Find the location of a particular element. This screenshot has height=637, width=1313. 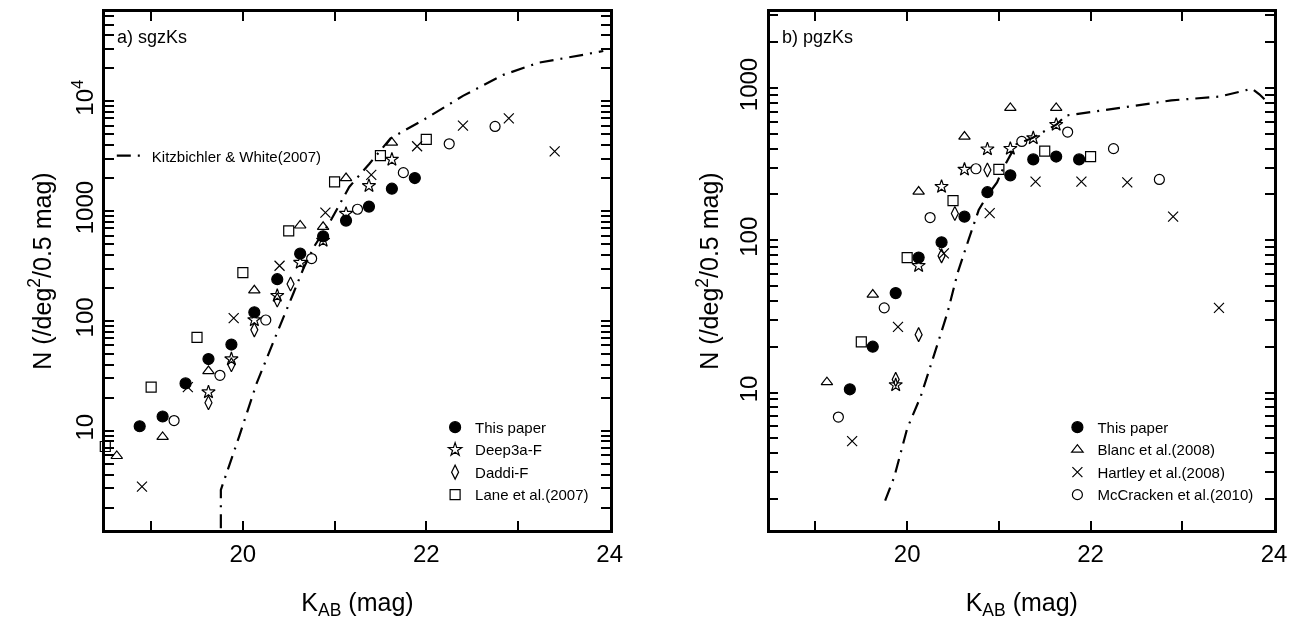

legend-label: Lane et al.(2007) is located at coordinates (532, 495).